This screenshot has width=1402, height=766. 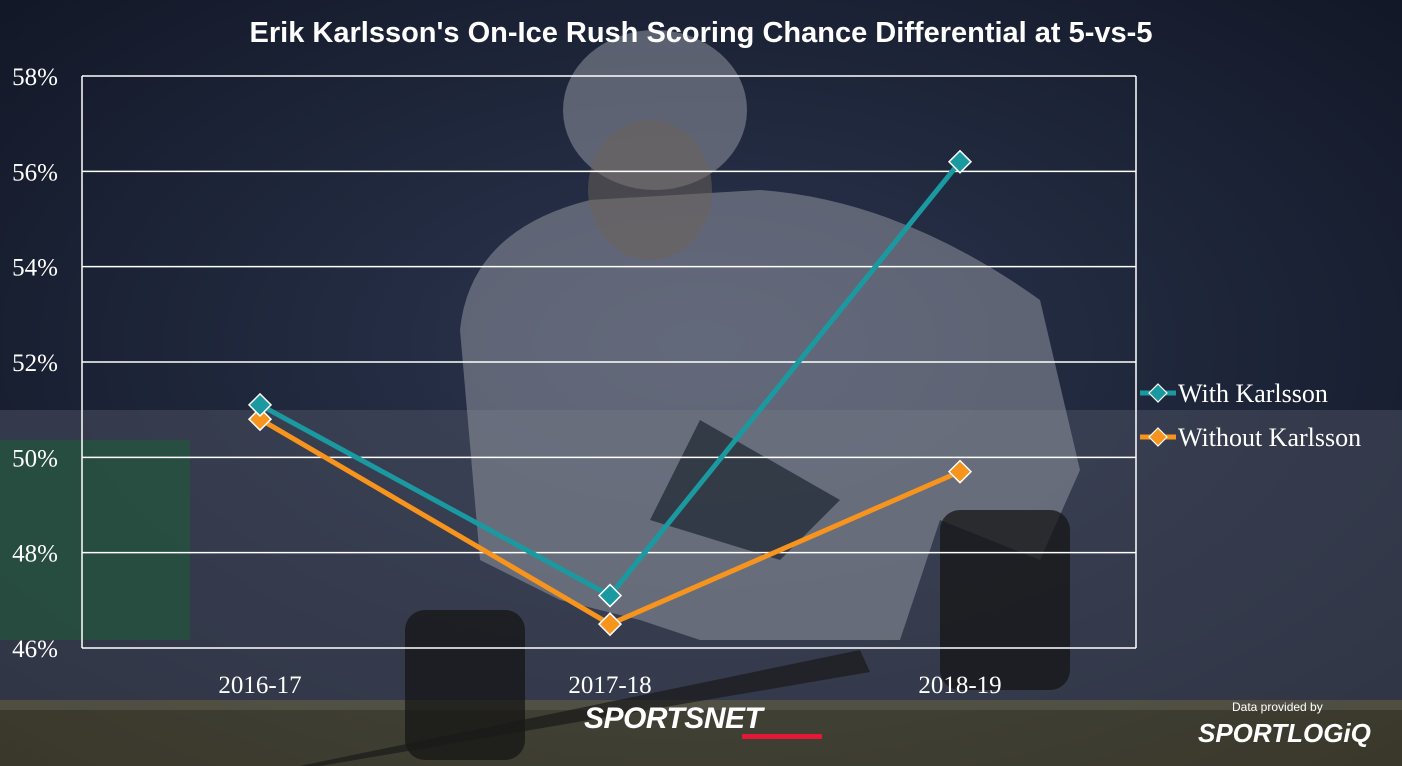 I want to click on data-credit-label: Data provided by, so click(x=1277, y=707).